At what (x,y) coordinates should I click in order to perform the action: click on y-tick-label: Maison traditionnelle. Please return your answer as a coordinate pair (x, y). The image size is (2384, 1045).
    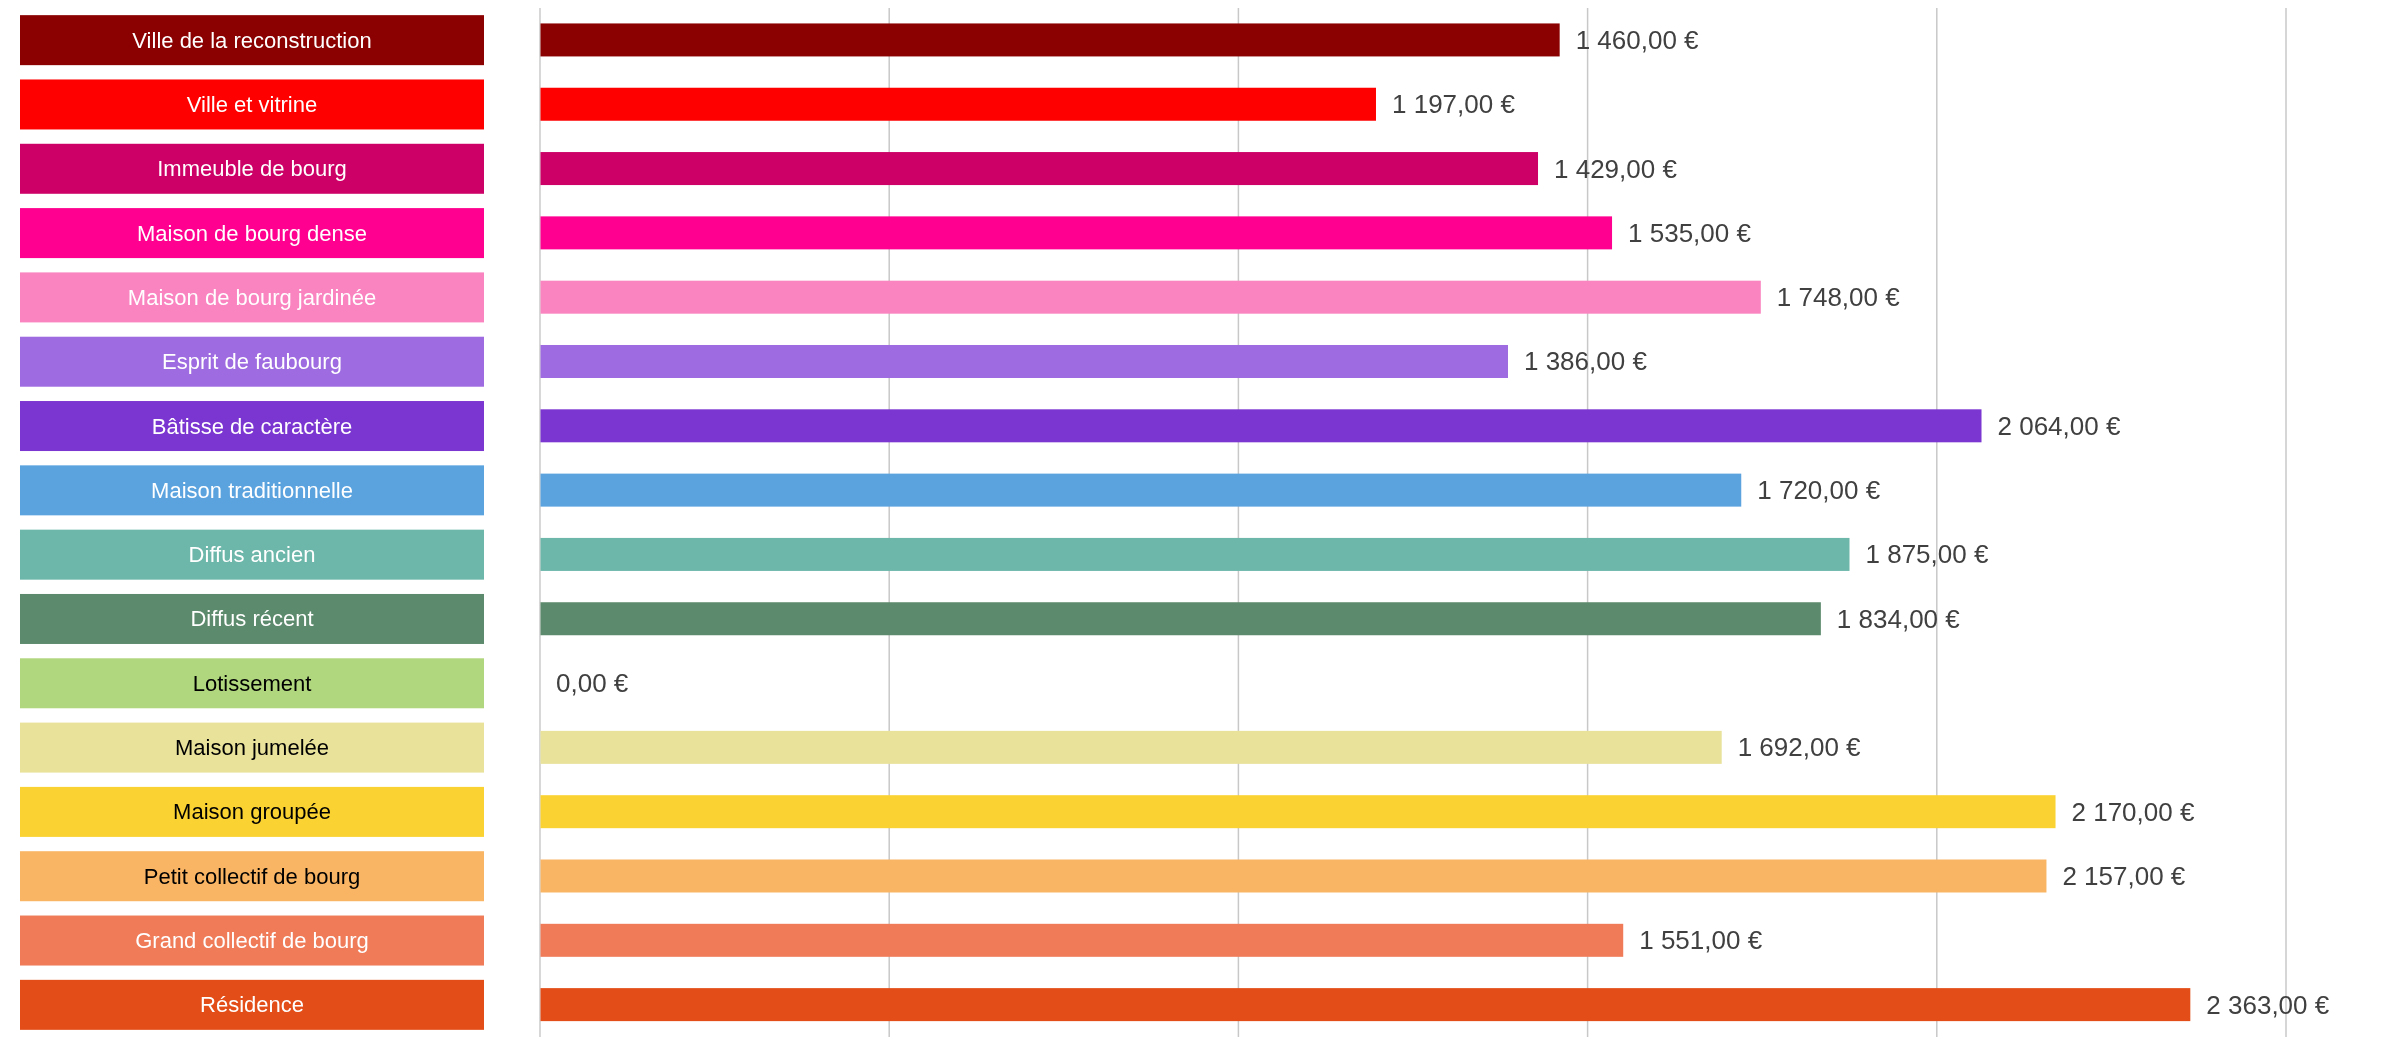
    Looking at the image, I should click on (252, 490).